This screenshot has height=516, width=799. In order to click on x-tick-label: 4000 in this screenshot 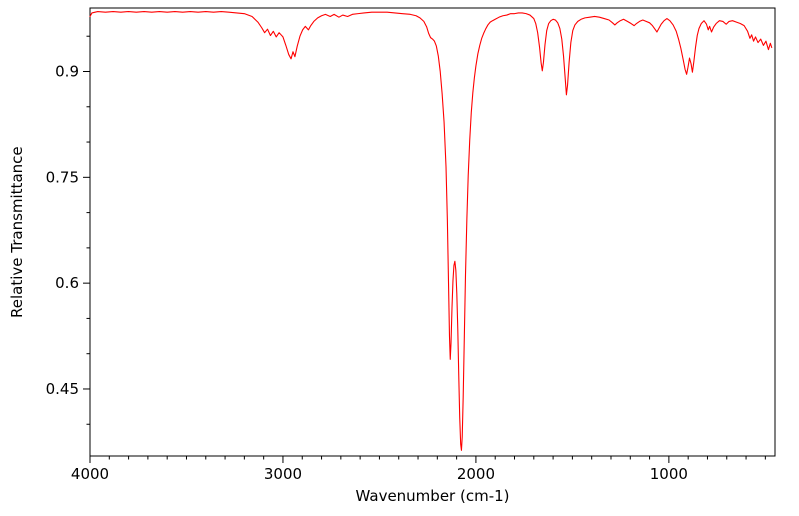, I will do `click(90, 474)`.